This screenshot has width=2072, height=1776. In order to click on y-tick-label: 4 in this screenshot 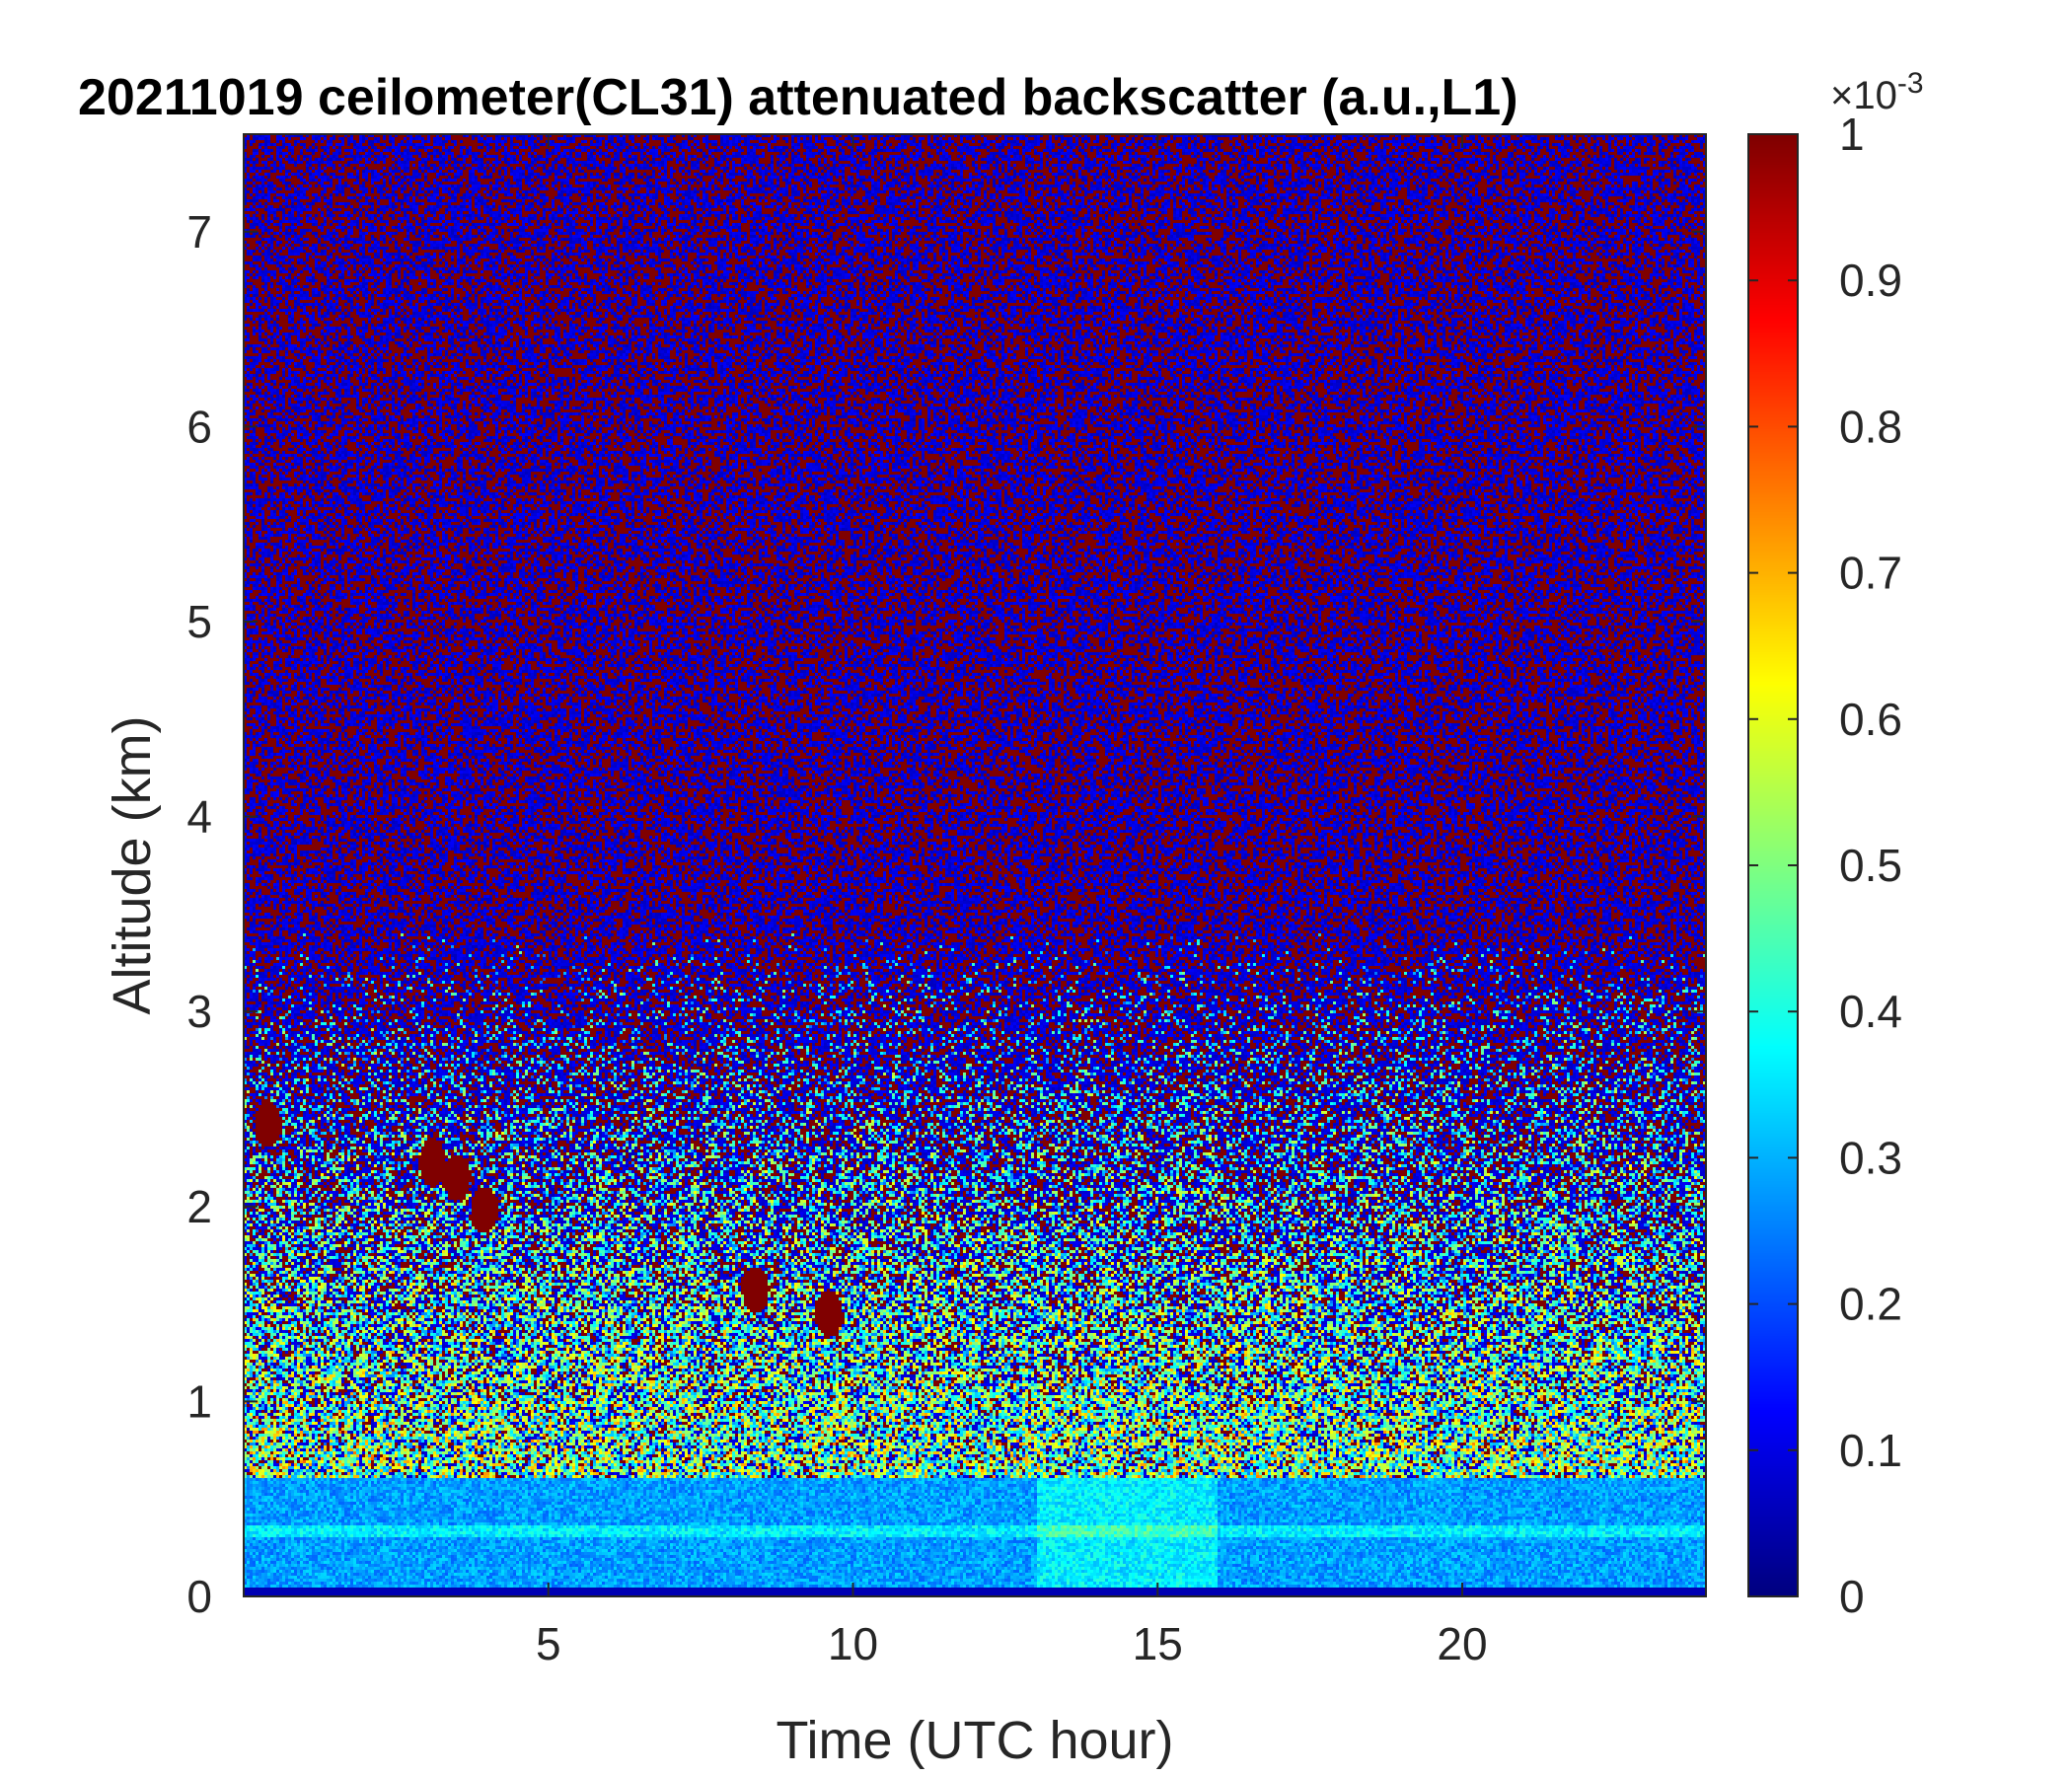, I will do `click(199, 817)`.